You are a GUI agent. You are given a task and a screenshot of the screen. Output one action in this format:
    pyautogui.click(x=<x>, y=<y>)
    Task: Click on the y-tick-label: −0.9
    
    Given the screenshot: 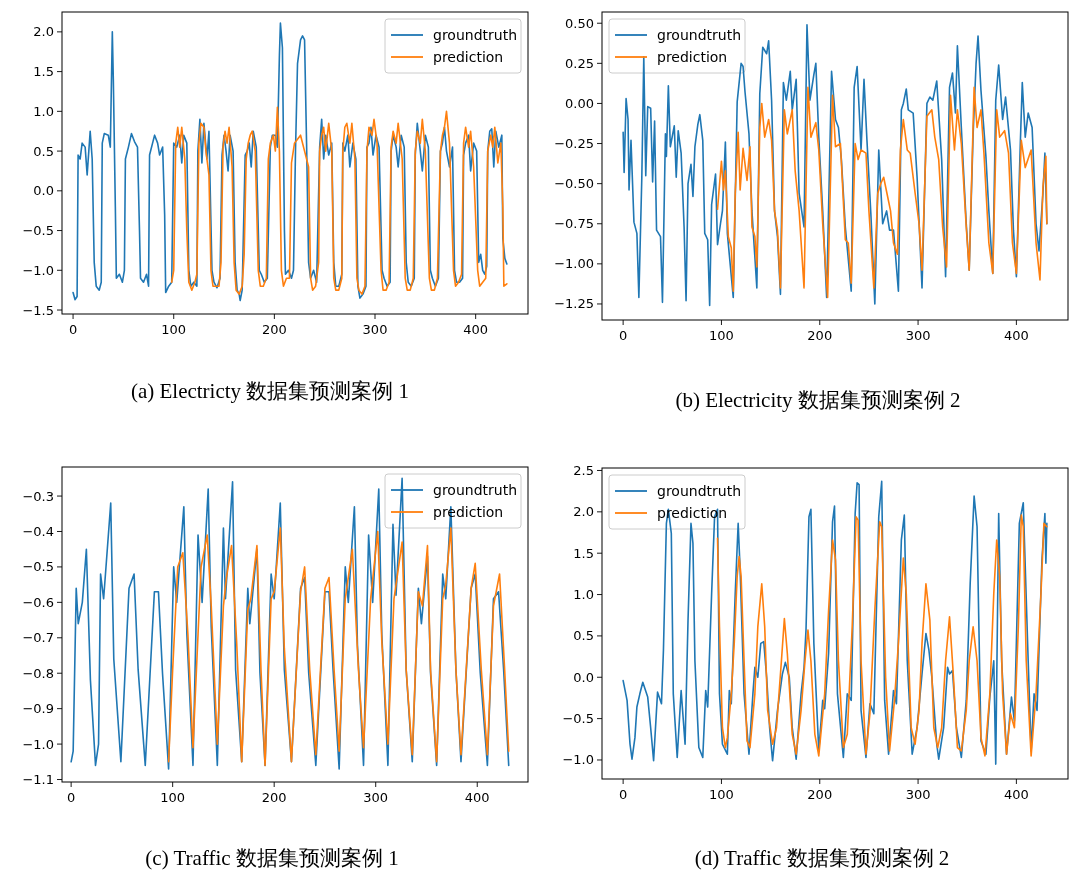 What is the action you would take?
    pyautogui.click(x=38, y=709)
    